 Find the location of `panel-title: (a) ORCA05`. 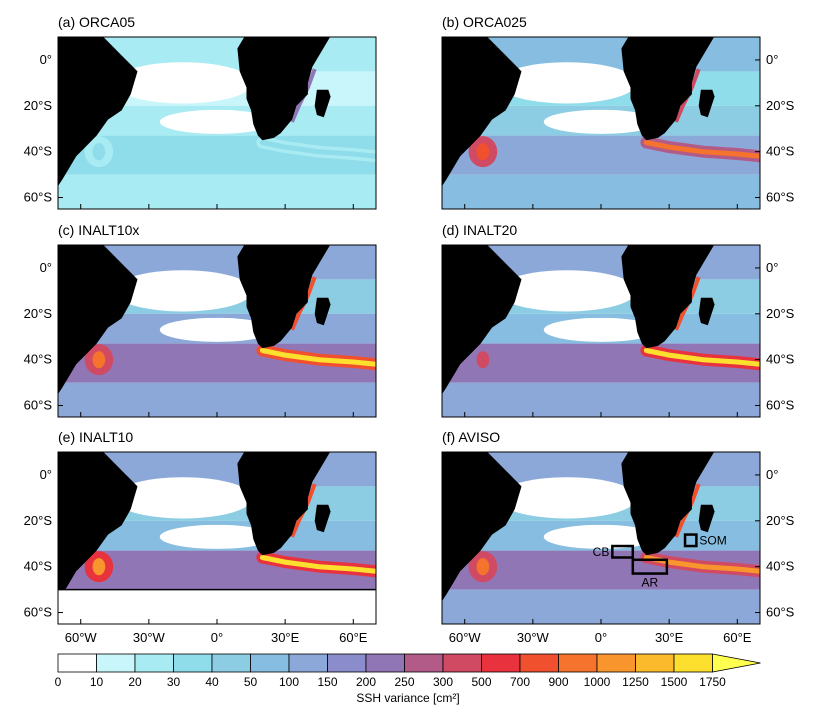

panel-title: (a) ORCA05 is located at coordinates (96, 22).